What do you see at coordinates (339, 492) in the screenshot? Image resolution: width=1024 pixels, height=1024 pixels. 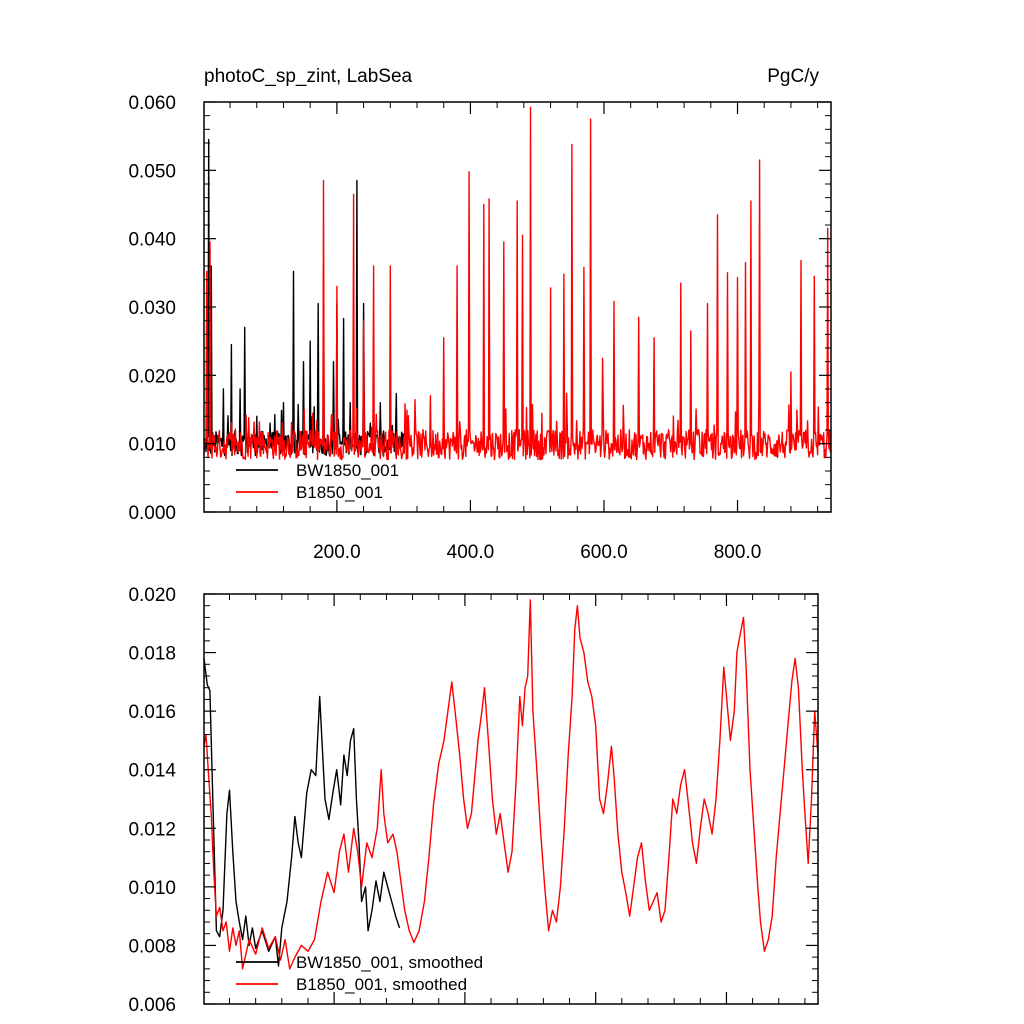 I see `legend-label: B1850_001` at bounding box center [339, 492].